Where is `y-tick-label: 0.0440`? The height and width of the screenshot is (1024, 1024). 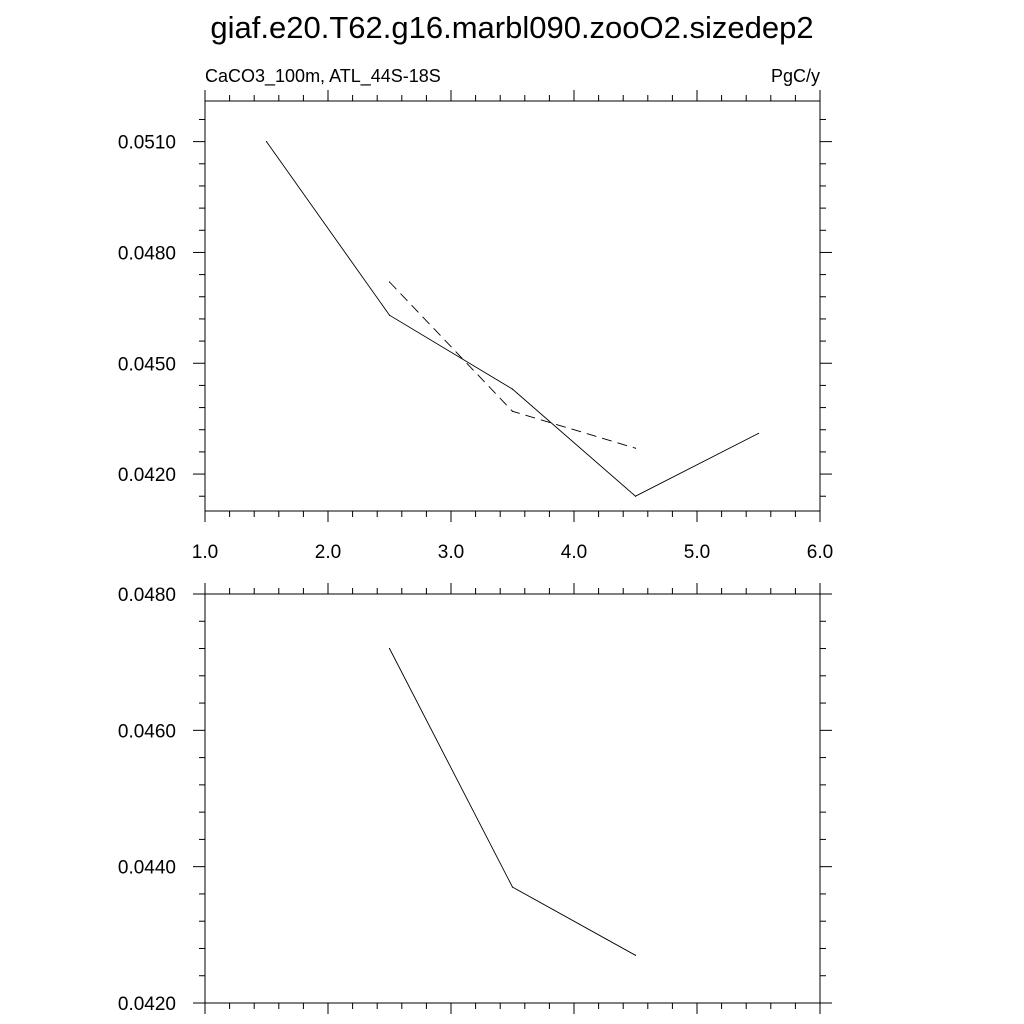
y-tick-label: 0.0440 is located at coordinates (147, 868).